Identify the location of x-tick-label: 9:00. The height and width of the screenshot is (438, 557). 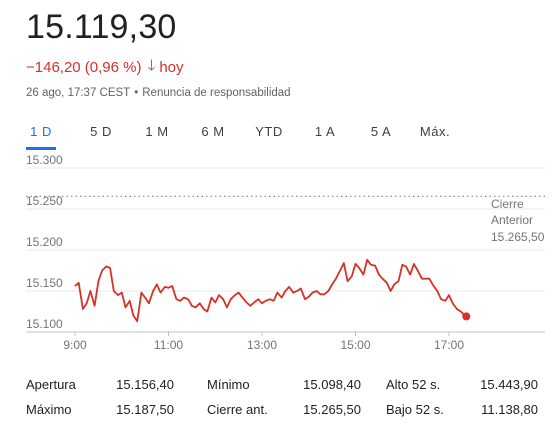
(75, 345).